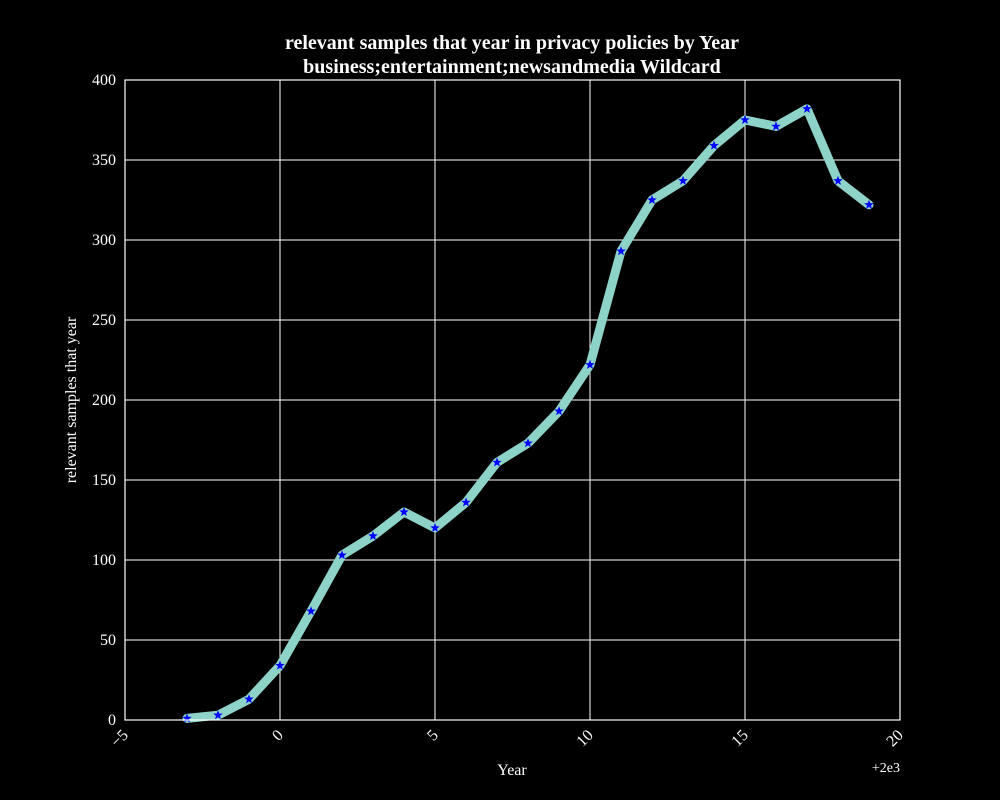 This screenshot has height=800, width=1000. What do you see at coordinates (886, 768) in the screenshot?
I see `x-offset-label: +2e3` at bounding box center [886, 768].